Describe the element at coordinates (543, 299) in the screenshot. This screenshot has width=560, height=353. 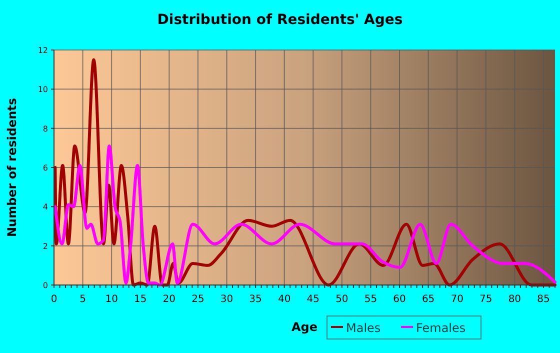
I see `x-tick-label: 85` at that location.